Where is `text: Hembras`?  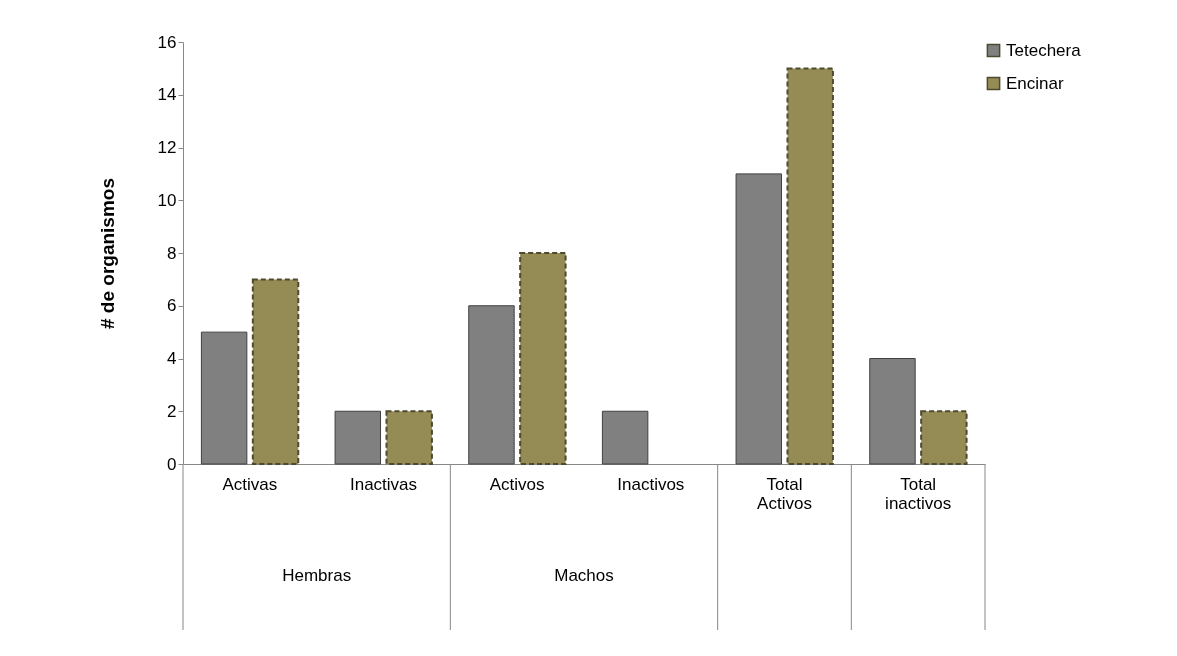
text: Hembras is located at coordinates (317, 575).